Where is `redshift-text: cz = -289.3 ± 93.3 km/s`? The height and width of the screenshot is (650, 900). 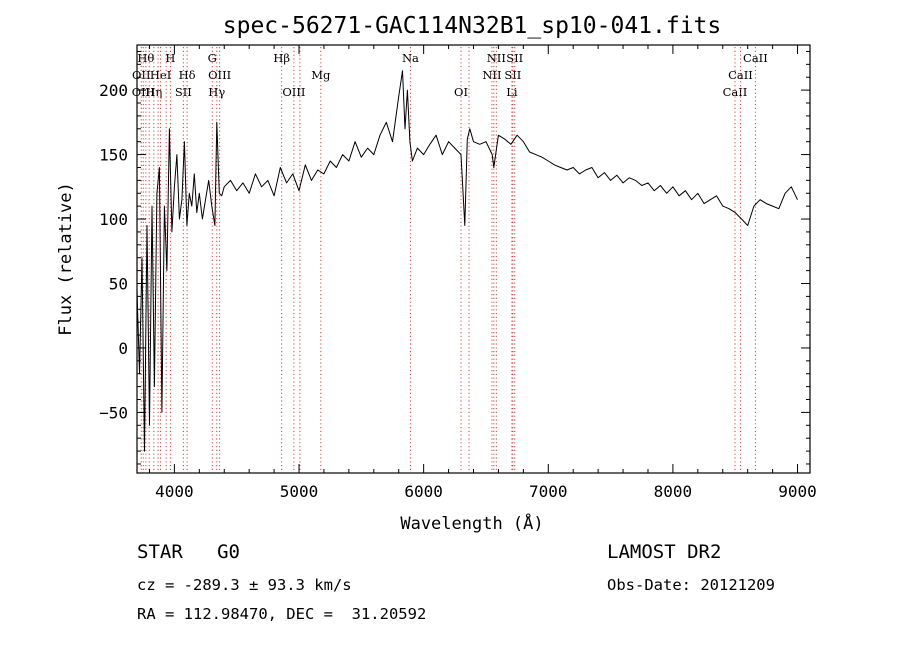 redshift-text: cz = -289.3 ± 93.3 km/s is located at coordinates (244, 585).